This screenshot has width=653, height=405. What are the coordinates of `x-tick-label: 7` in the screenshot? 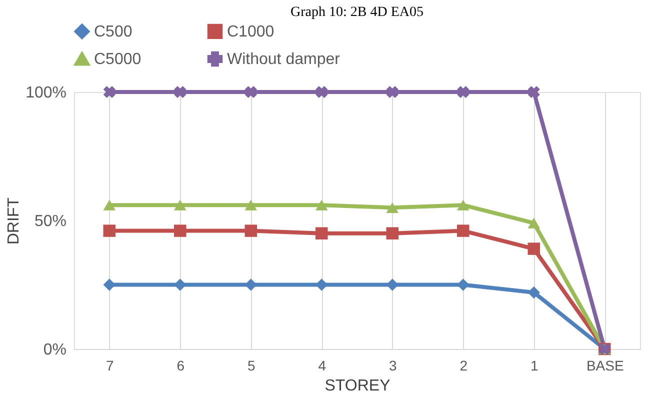 It's located at (110, 366).